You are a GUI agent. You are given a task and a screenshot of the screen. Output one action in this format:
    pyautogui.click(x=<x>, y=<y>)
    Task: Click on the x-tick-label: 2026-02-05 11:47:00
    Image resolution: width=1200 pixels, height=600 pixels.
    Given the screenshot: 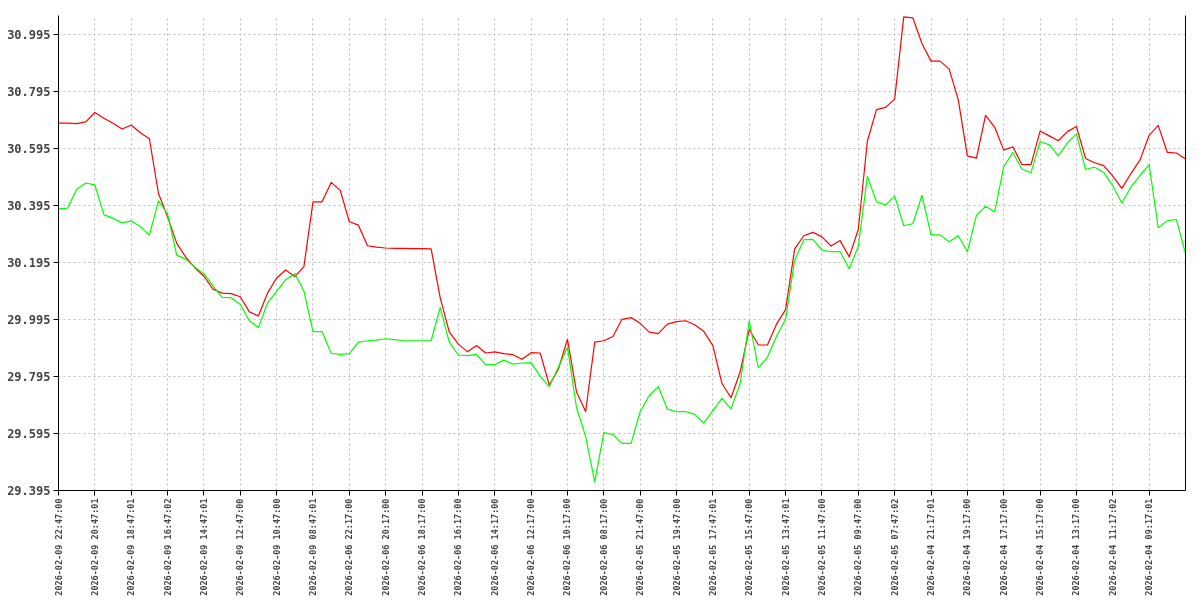 What is the action you would take?
    pyautogui.click(x=821, y=547)
    